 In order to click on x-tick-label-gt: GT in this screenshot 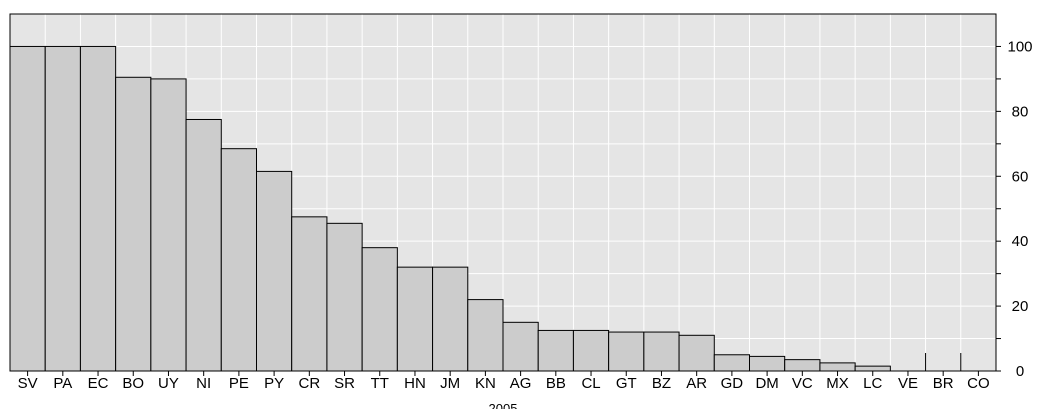, I will do `click(626, 383)`.